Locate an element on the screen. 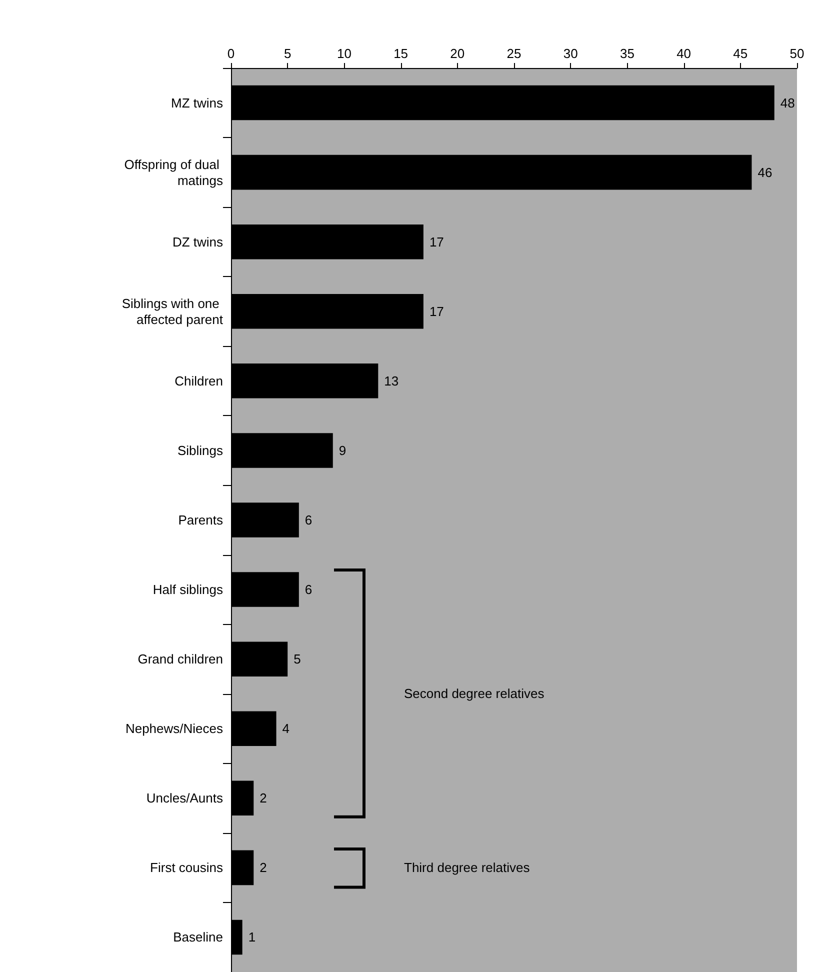  y-tick-label: DZ twins is located at coordinates (198, 242).